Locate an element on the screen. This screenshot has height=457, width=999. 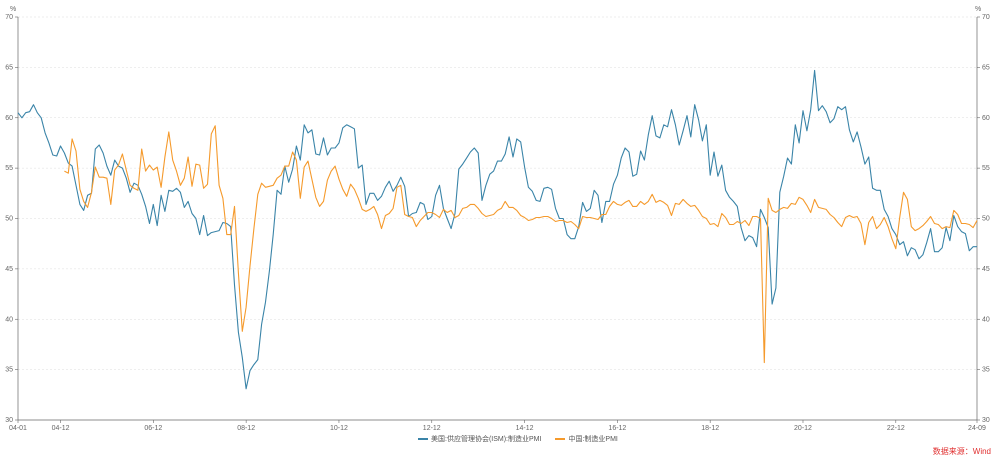
y-tick-label: 70 is located at coordinates (9, 17).